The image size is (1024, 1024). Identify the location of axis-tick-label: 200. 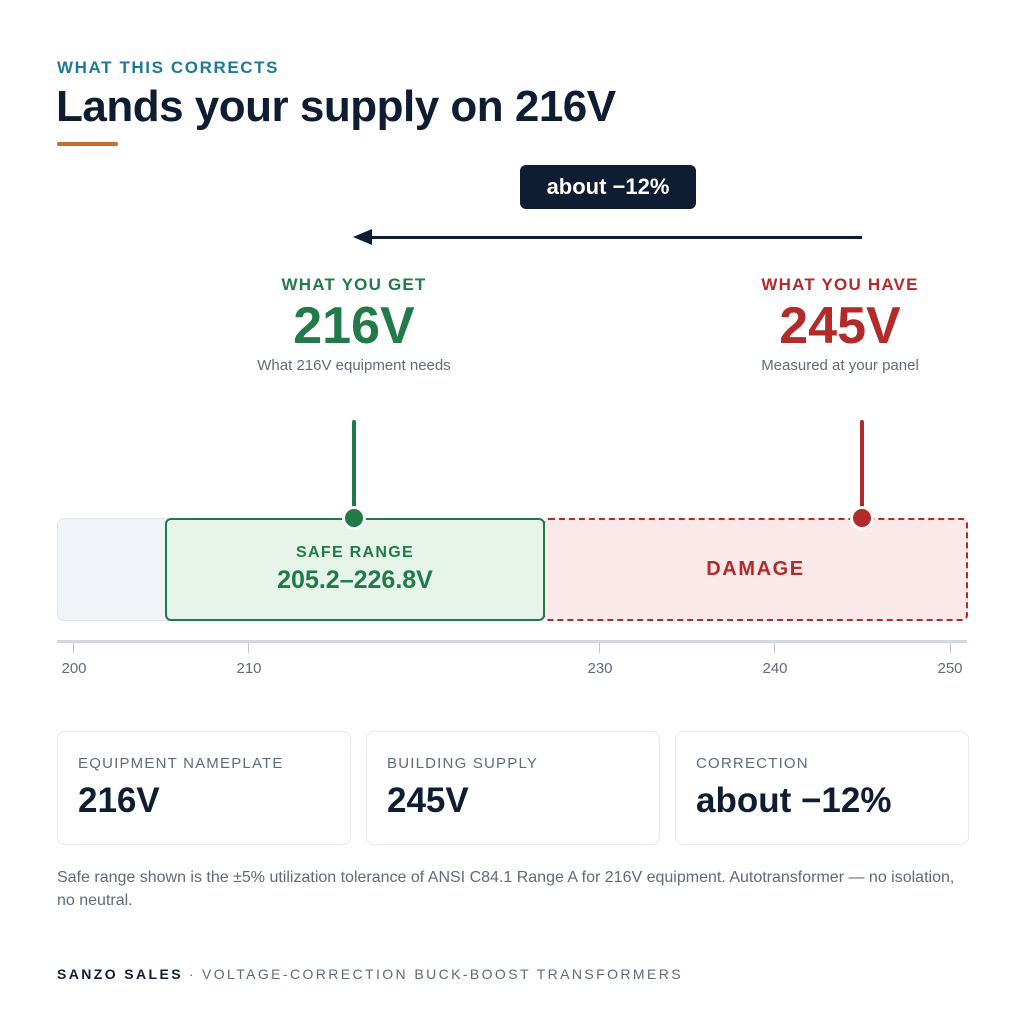
(74, 668).